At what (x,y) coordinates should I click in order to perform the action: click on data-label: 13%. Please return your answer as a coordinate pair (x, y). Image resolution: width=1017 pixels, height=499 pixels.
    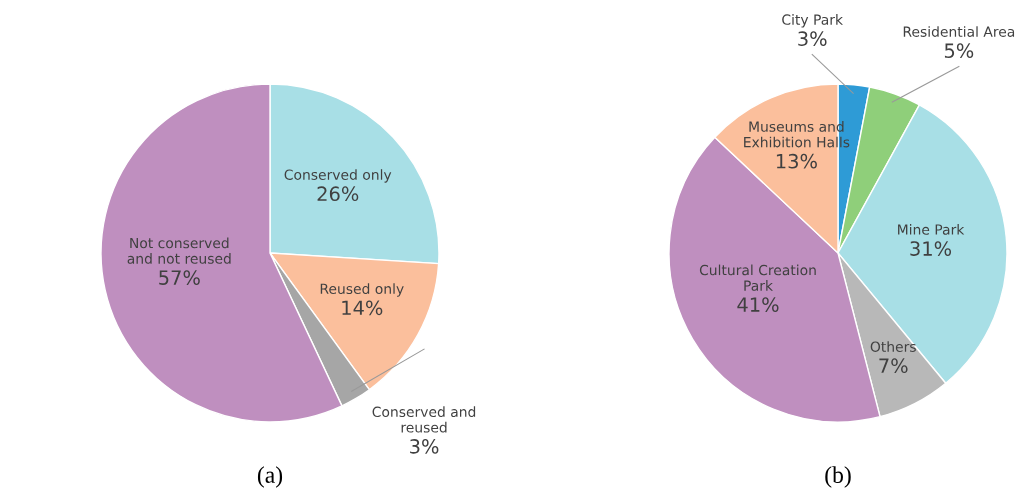
    Looking at the image, I should click on (796, 161).